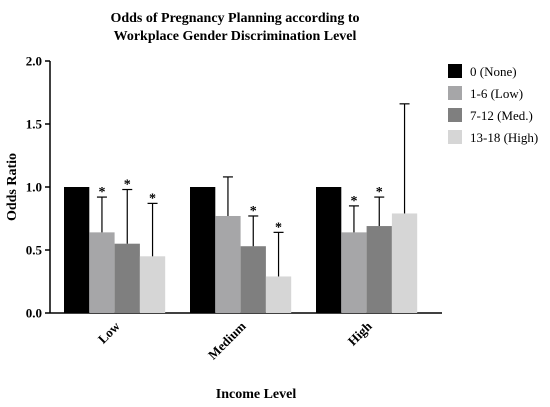  Describe the element at coordinates (34, 313) in the screenshot. I see `y-tick-label: 0.0` at that location.